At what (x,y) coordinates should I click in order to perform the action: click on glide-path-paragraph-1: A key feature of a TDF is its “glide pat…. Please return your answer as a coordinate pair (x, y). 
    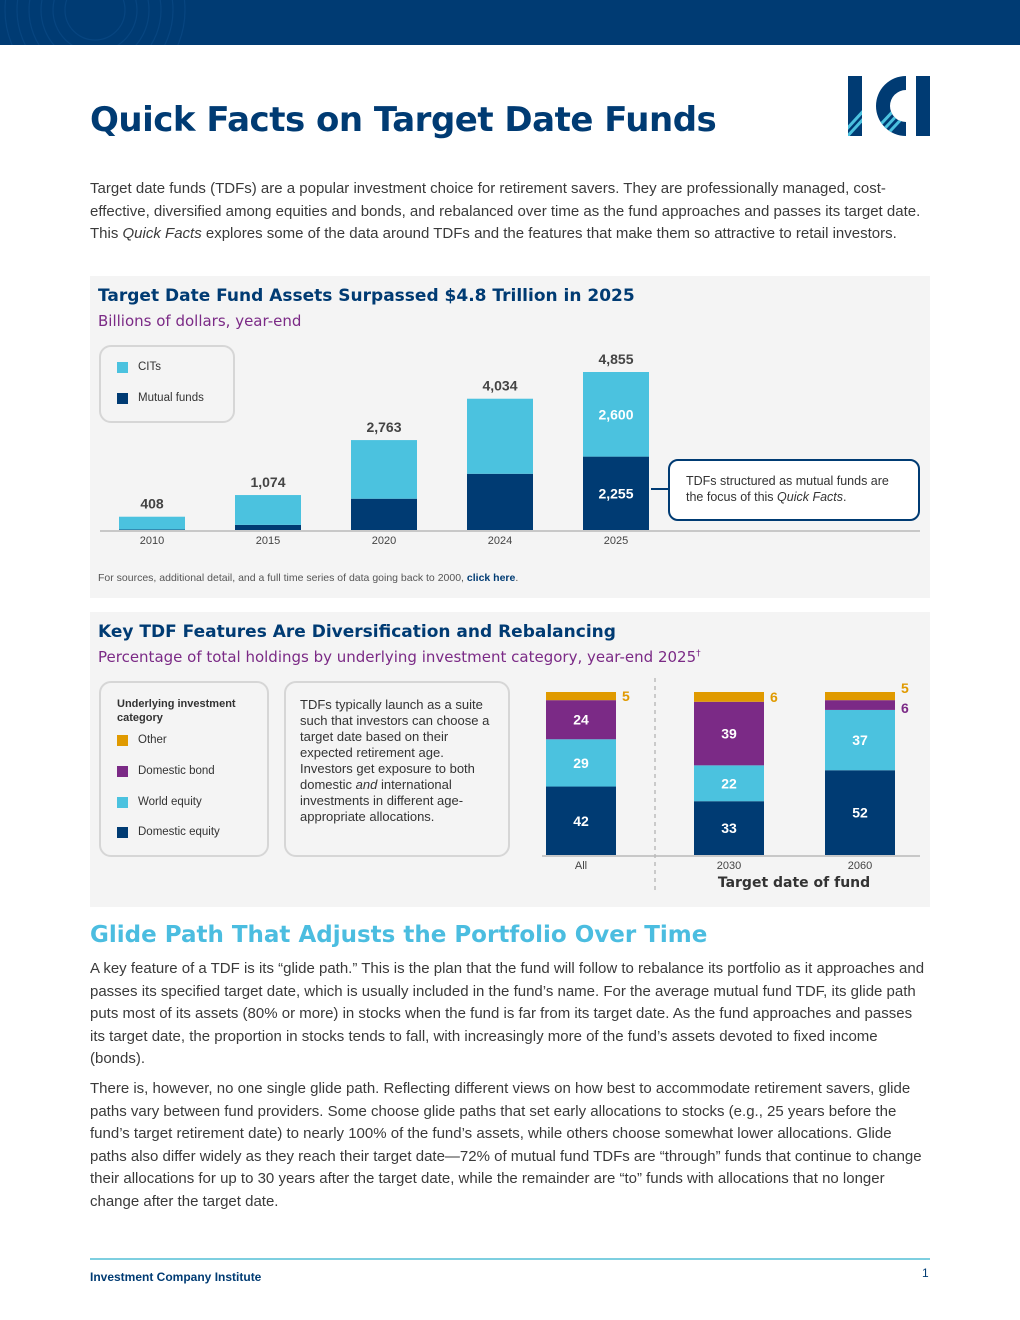
    Looking at the image, I should click on (507, 1013).